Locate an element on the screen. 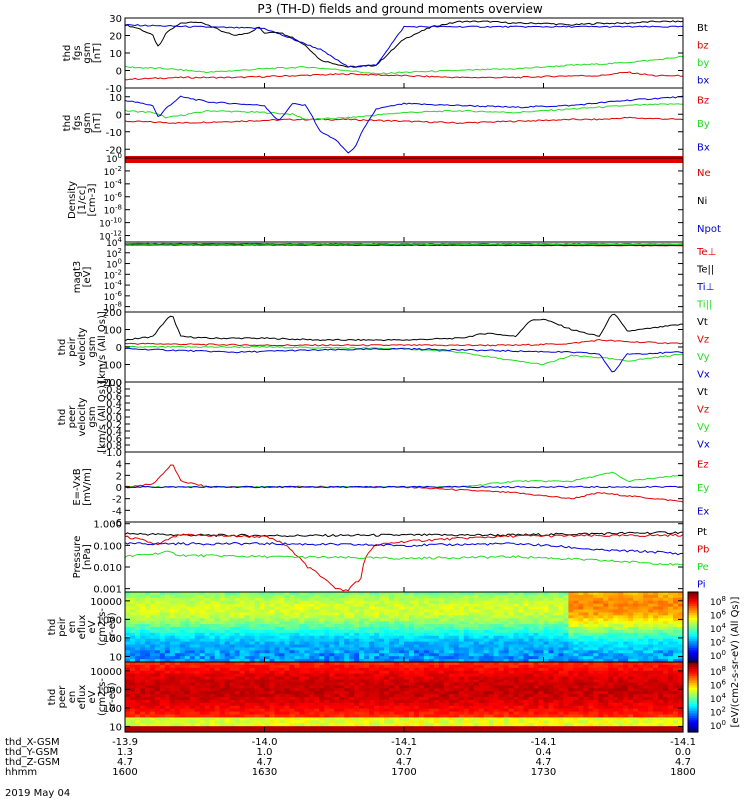 The width and height of the screenshot is (750, 800). y-tick-label: 104 is located at coordinates (114, 242).